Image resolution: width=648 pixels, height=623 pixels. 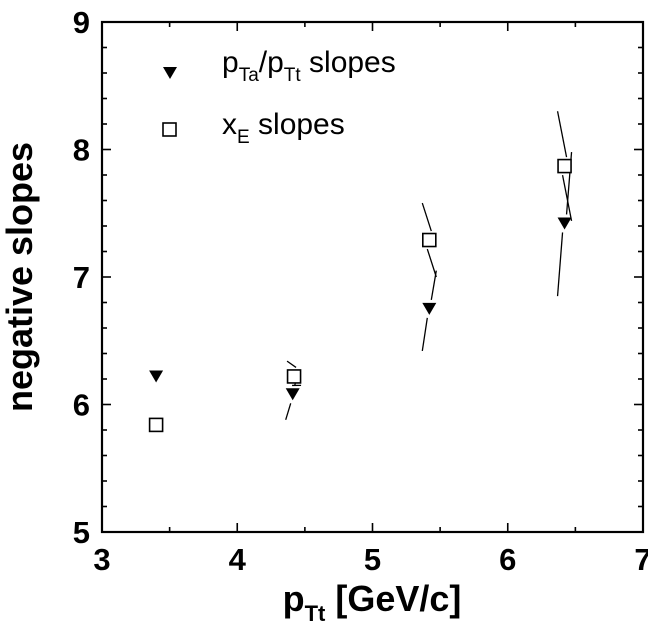 What do you see at coordinates (81, 150) in the screenshot?
I see `y-tick-label: 8` at bounding box center [81, 150].